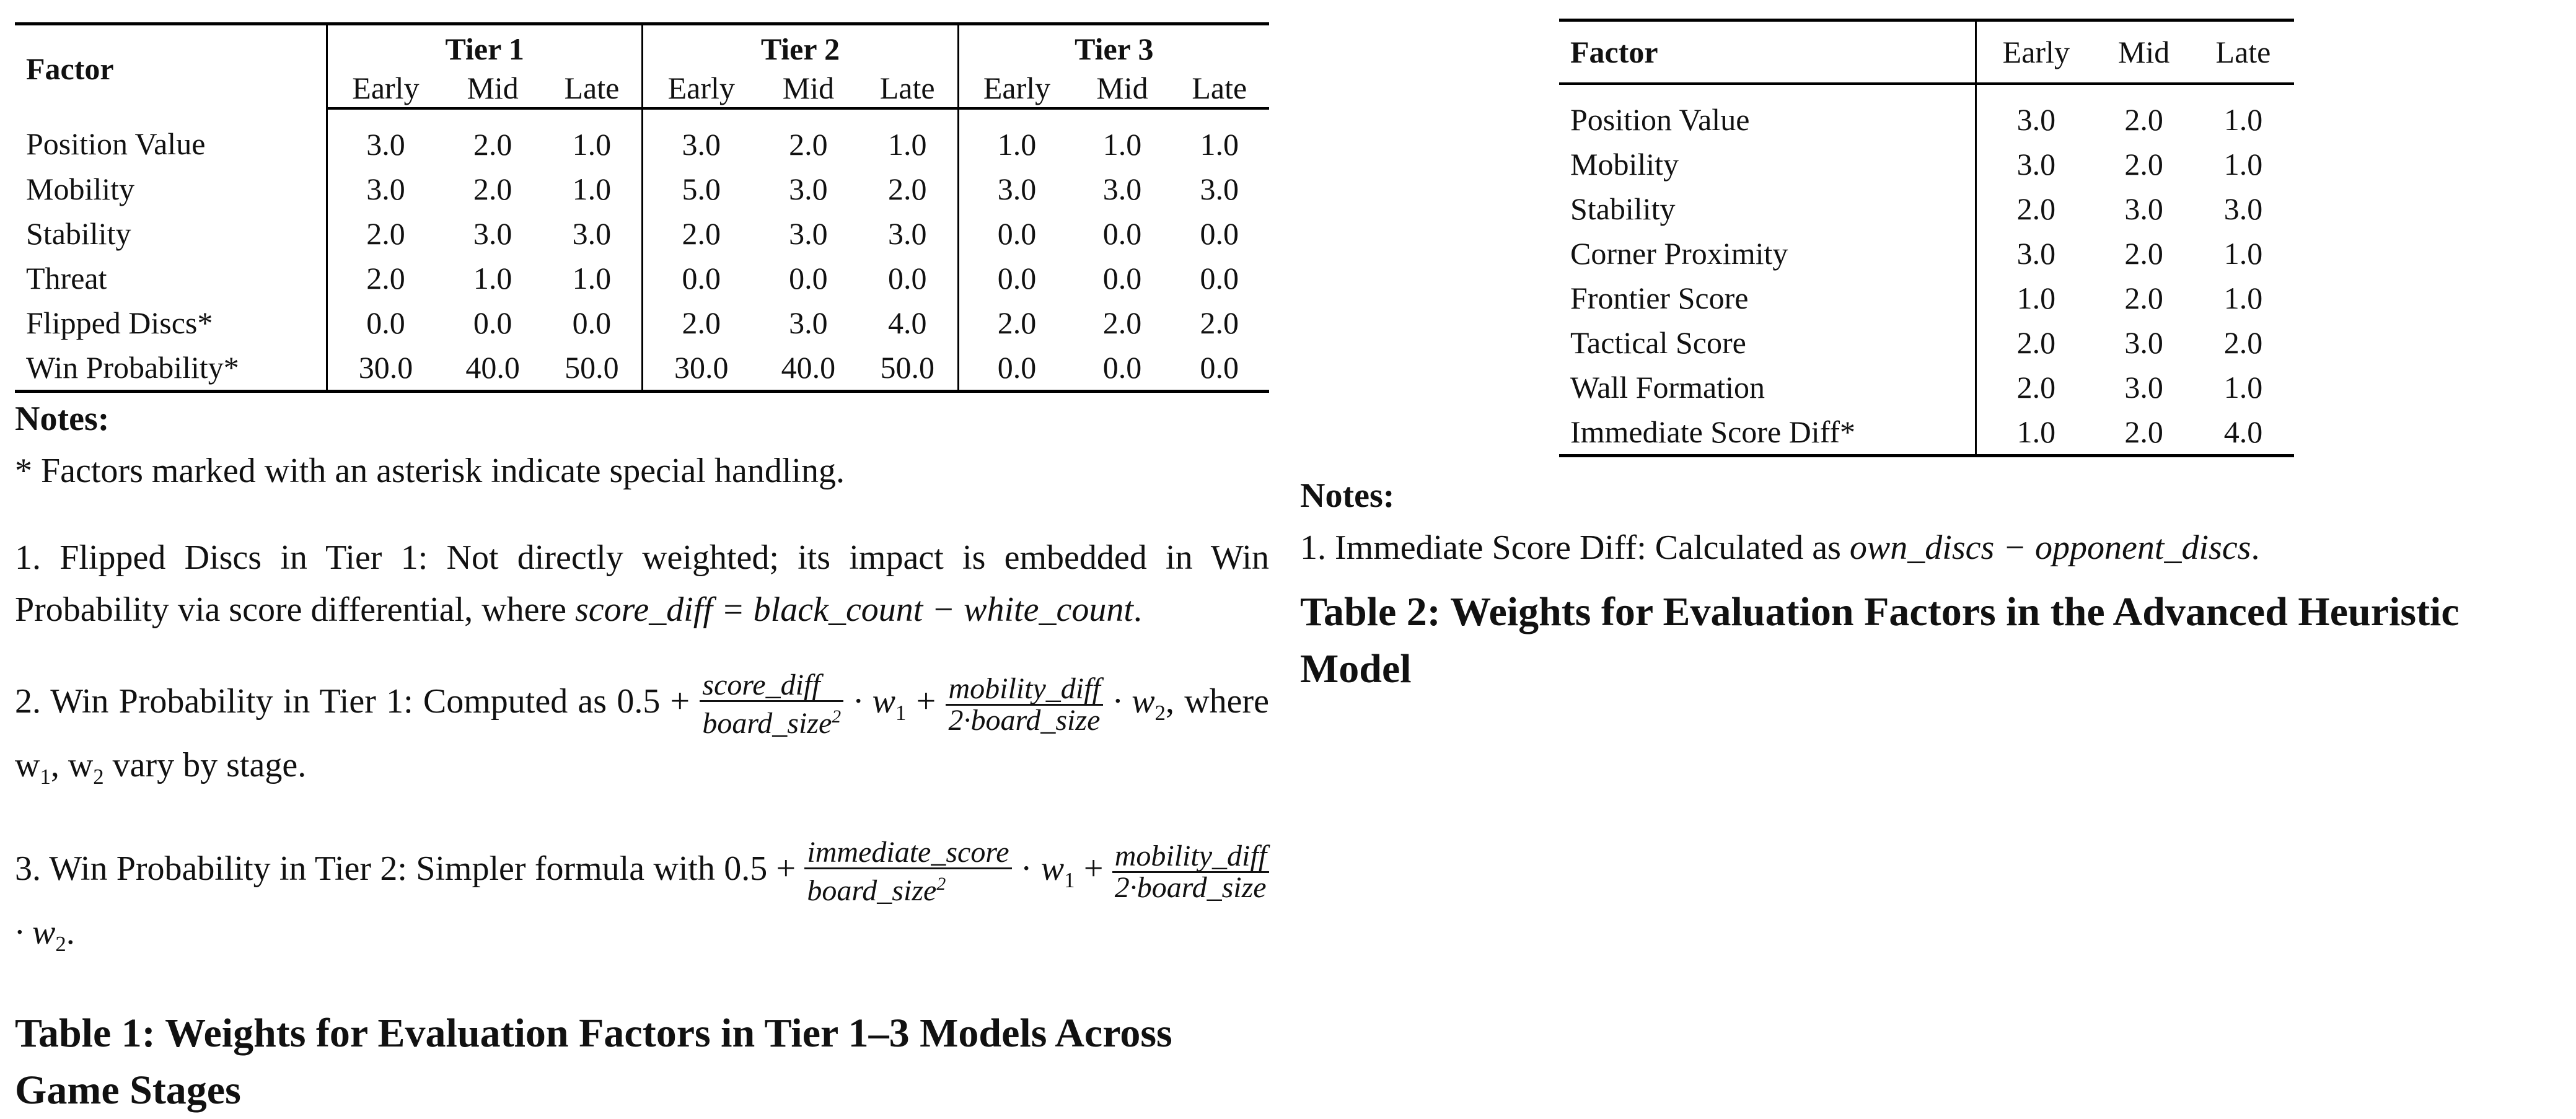  Describe the element at coordinates (926, 701) in the screenshot. I see `plus-sign: +` at that location.